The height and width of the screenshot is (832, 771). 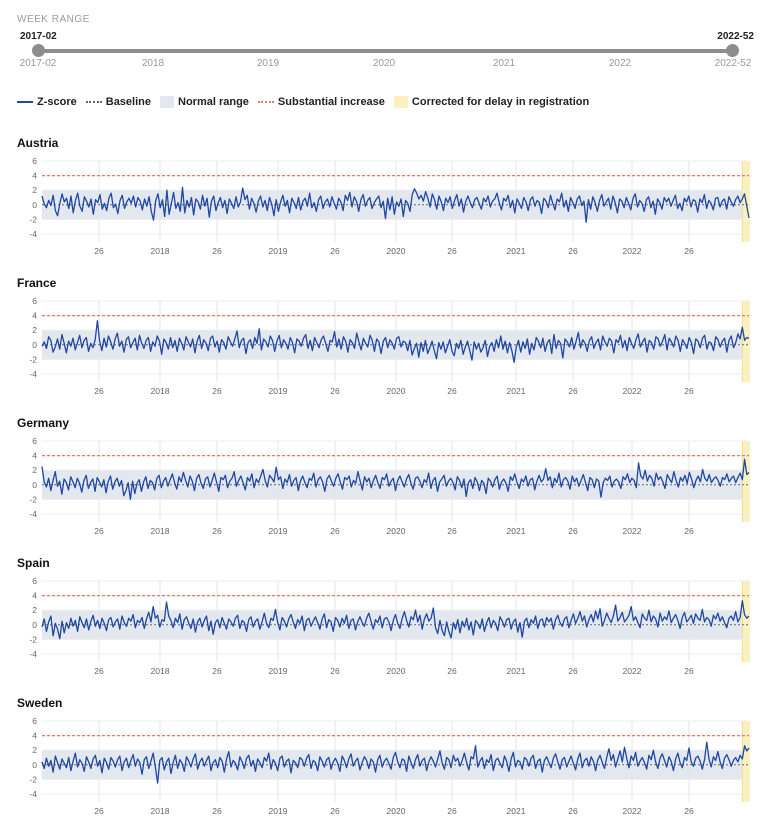 I want to click on country-title-germany: Germany, so click(x=43, y=423).